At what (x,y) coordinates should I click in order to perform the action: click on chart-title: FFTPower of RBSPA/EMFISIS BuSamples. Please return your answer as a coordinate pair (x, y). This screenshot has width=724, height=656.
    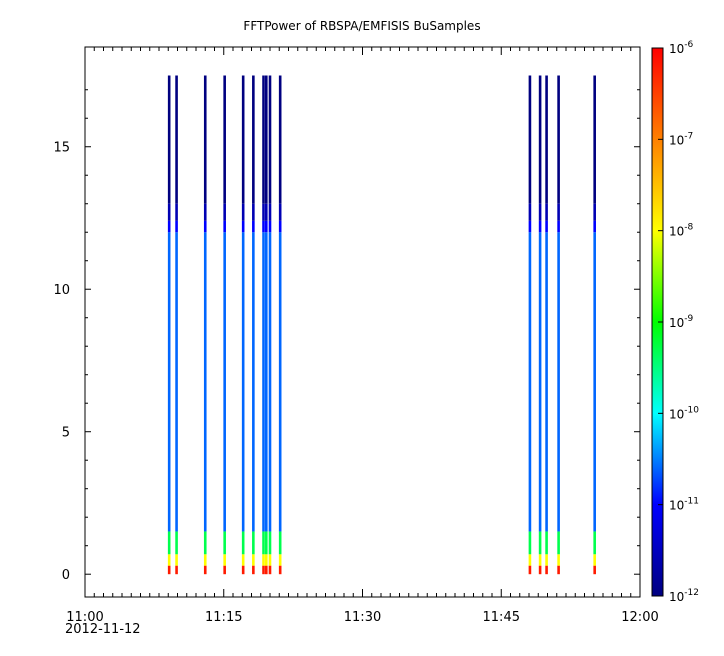
    Looking at the image, I should click on (361, 26).